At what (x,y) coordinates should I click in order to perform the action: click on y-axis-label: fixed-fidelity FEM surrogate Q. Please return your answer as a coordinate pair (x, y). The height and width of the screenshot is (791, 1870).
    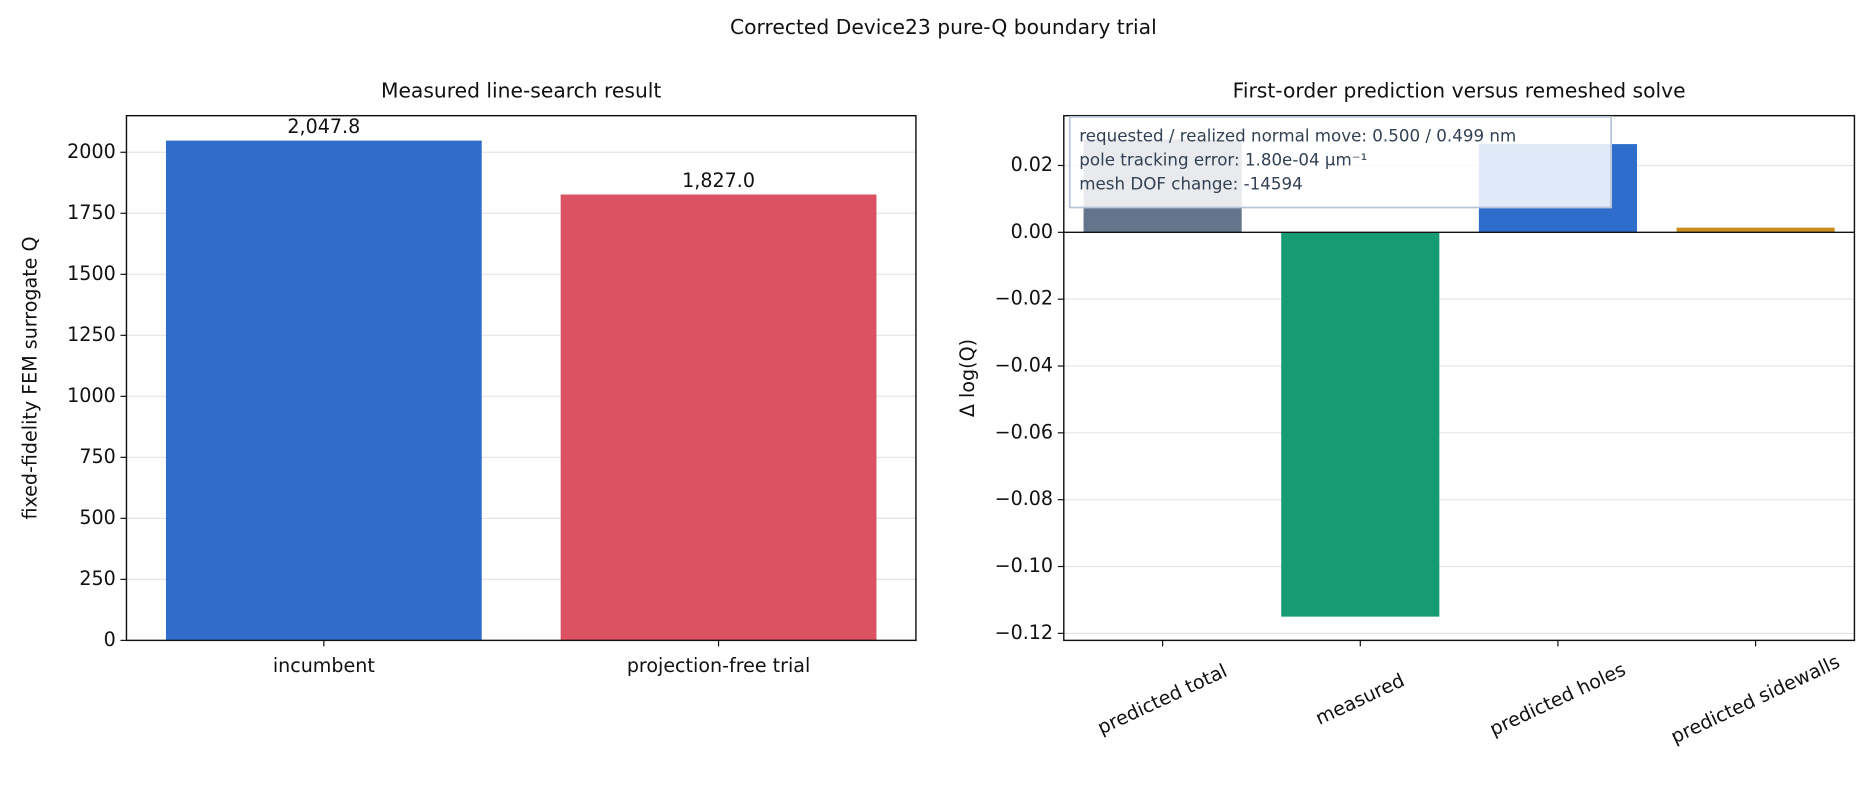
    Looking at the image, I should click on (31, 378).